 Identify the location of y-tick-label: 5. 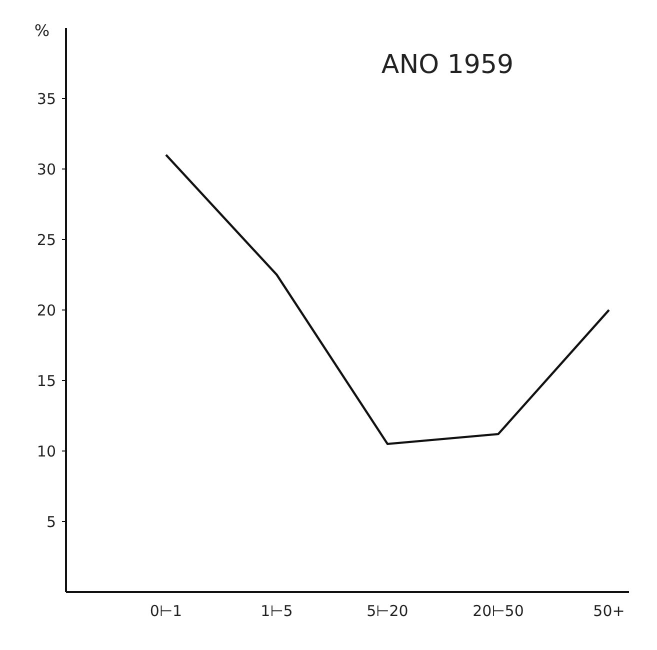
(51, 521).